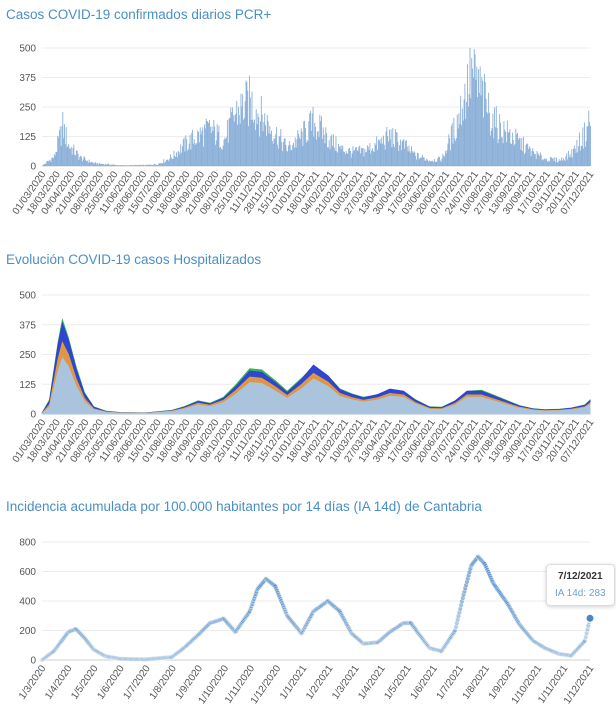 Image resolution: width=616 pixels, height=720 pixels. Describe the element at coordinates (316, 368) in the screenshot. I see `hospitalized-series-blue` at that location.